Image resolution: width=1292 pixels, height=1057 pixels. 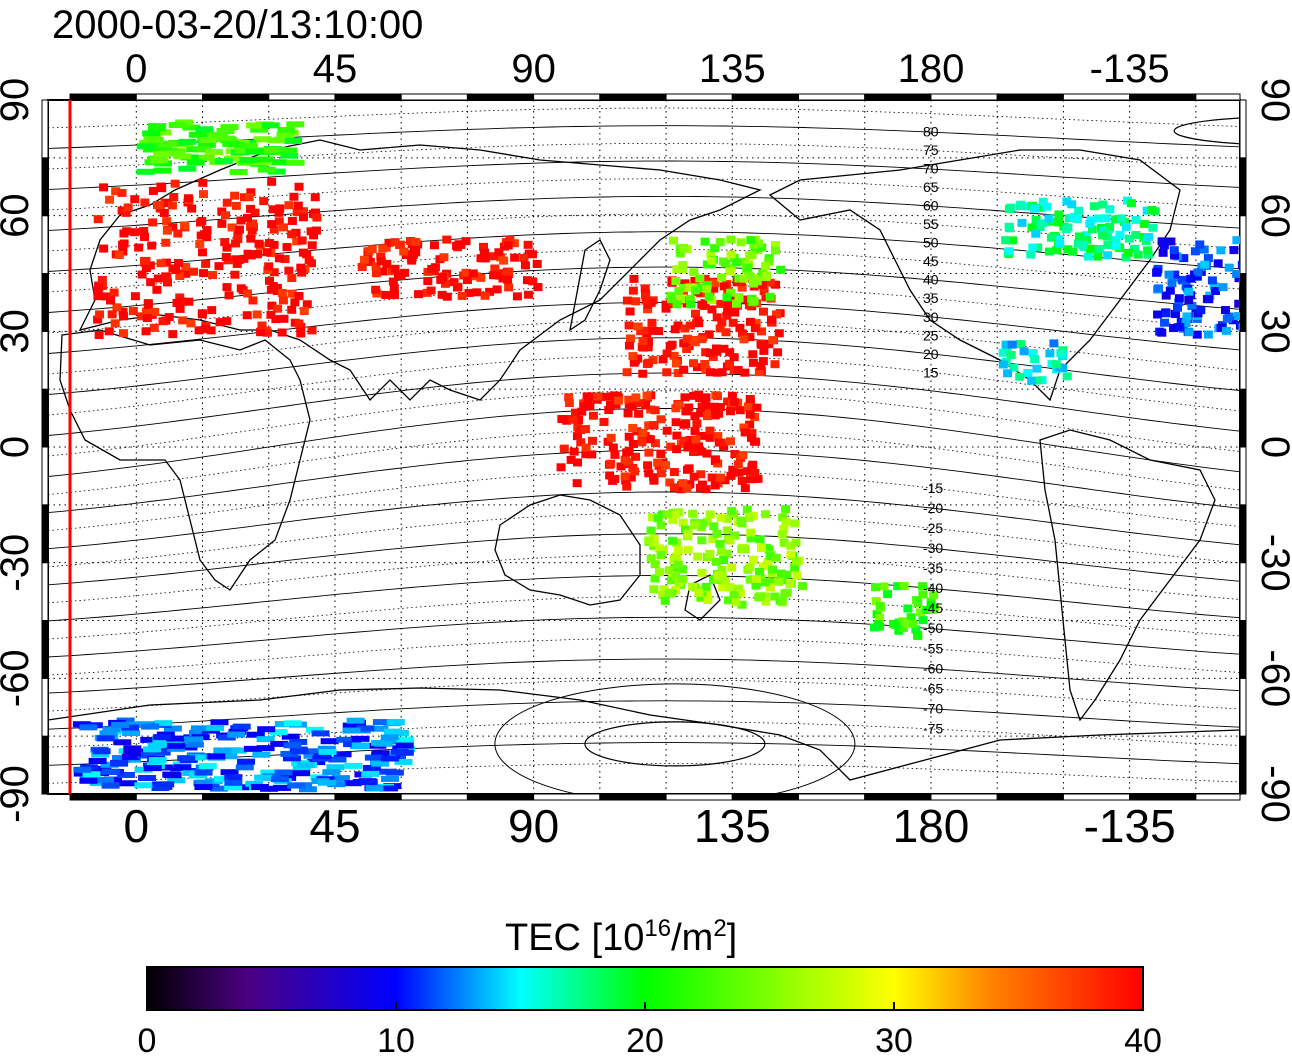 What do you see at coordinates (931, 335) in the screenshot?
I see `contour-label: 25` at bounding box center [931, 335].